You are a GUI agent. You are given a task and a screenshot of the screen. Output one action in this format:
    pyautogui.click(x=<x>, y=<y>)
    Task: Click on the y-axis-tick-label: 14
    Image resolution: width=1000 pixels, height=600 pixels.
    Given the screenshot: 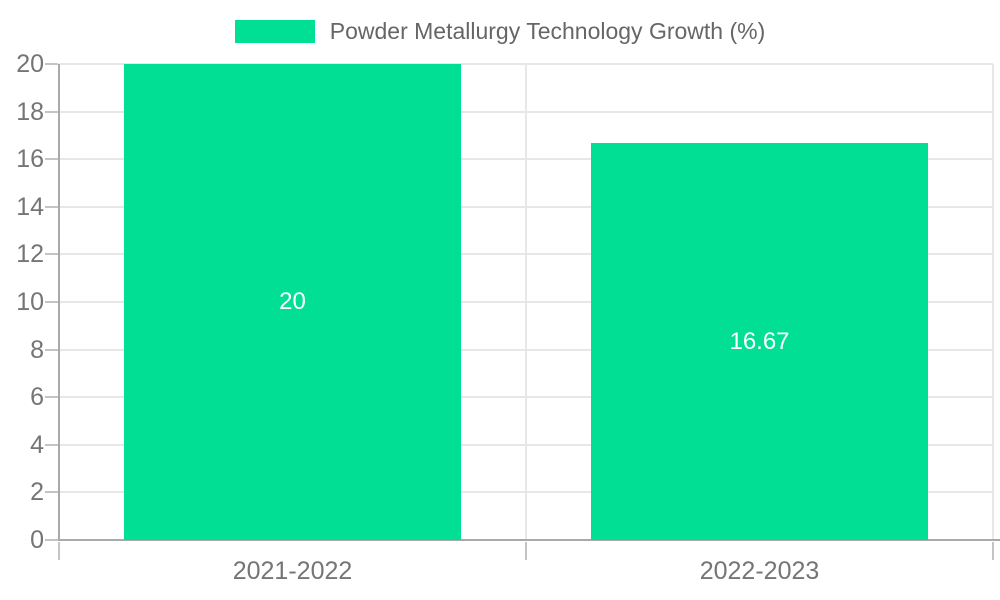 What is the action you would take?
    pyautogui.click(x=30, y=206)
    